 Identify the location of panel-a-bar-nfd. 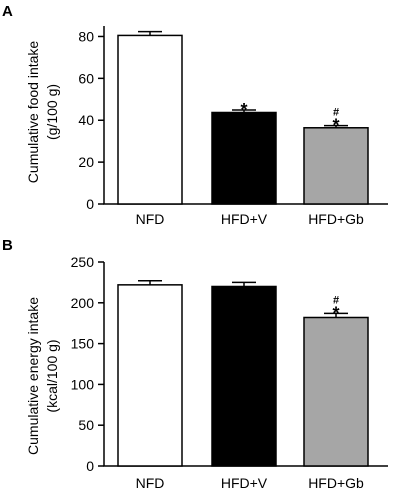
(150, 119).